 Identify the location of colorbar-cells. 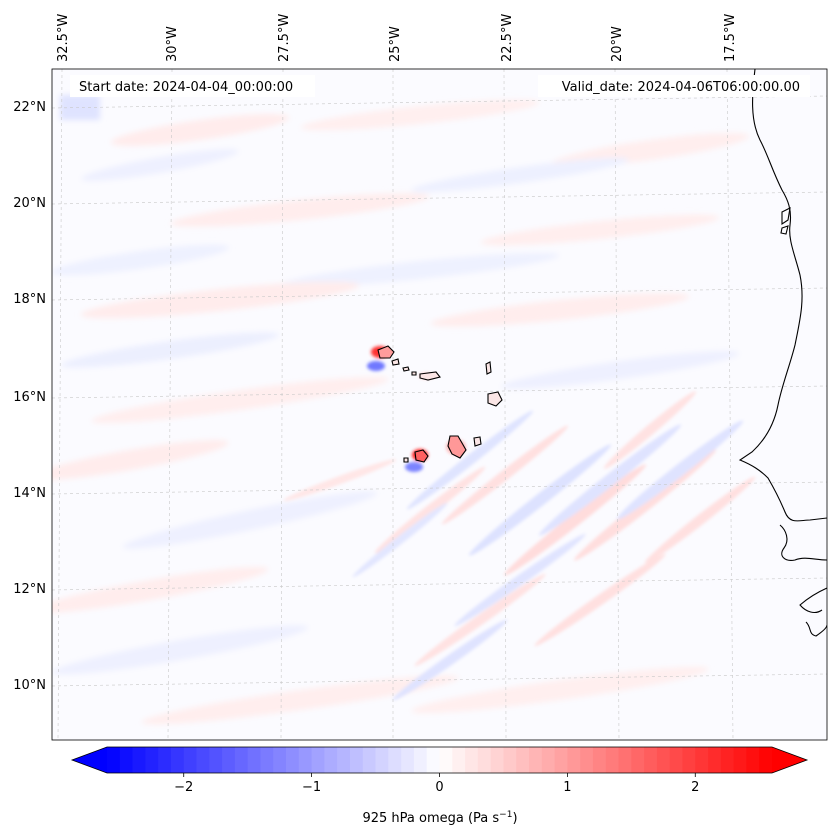
(440, 760).